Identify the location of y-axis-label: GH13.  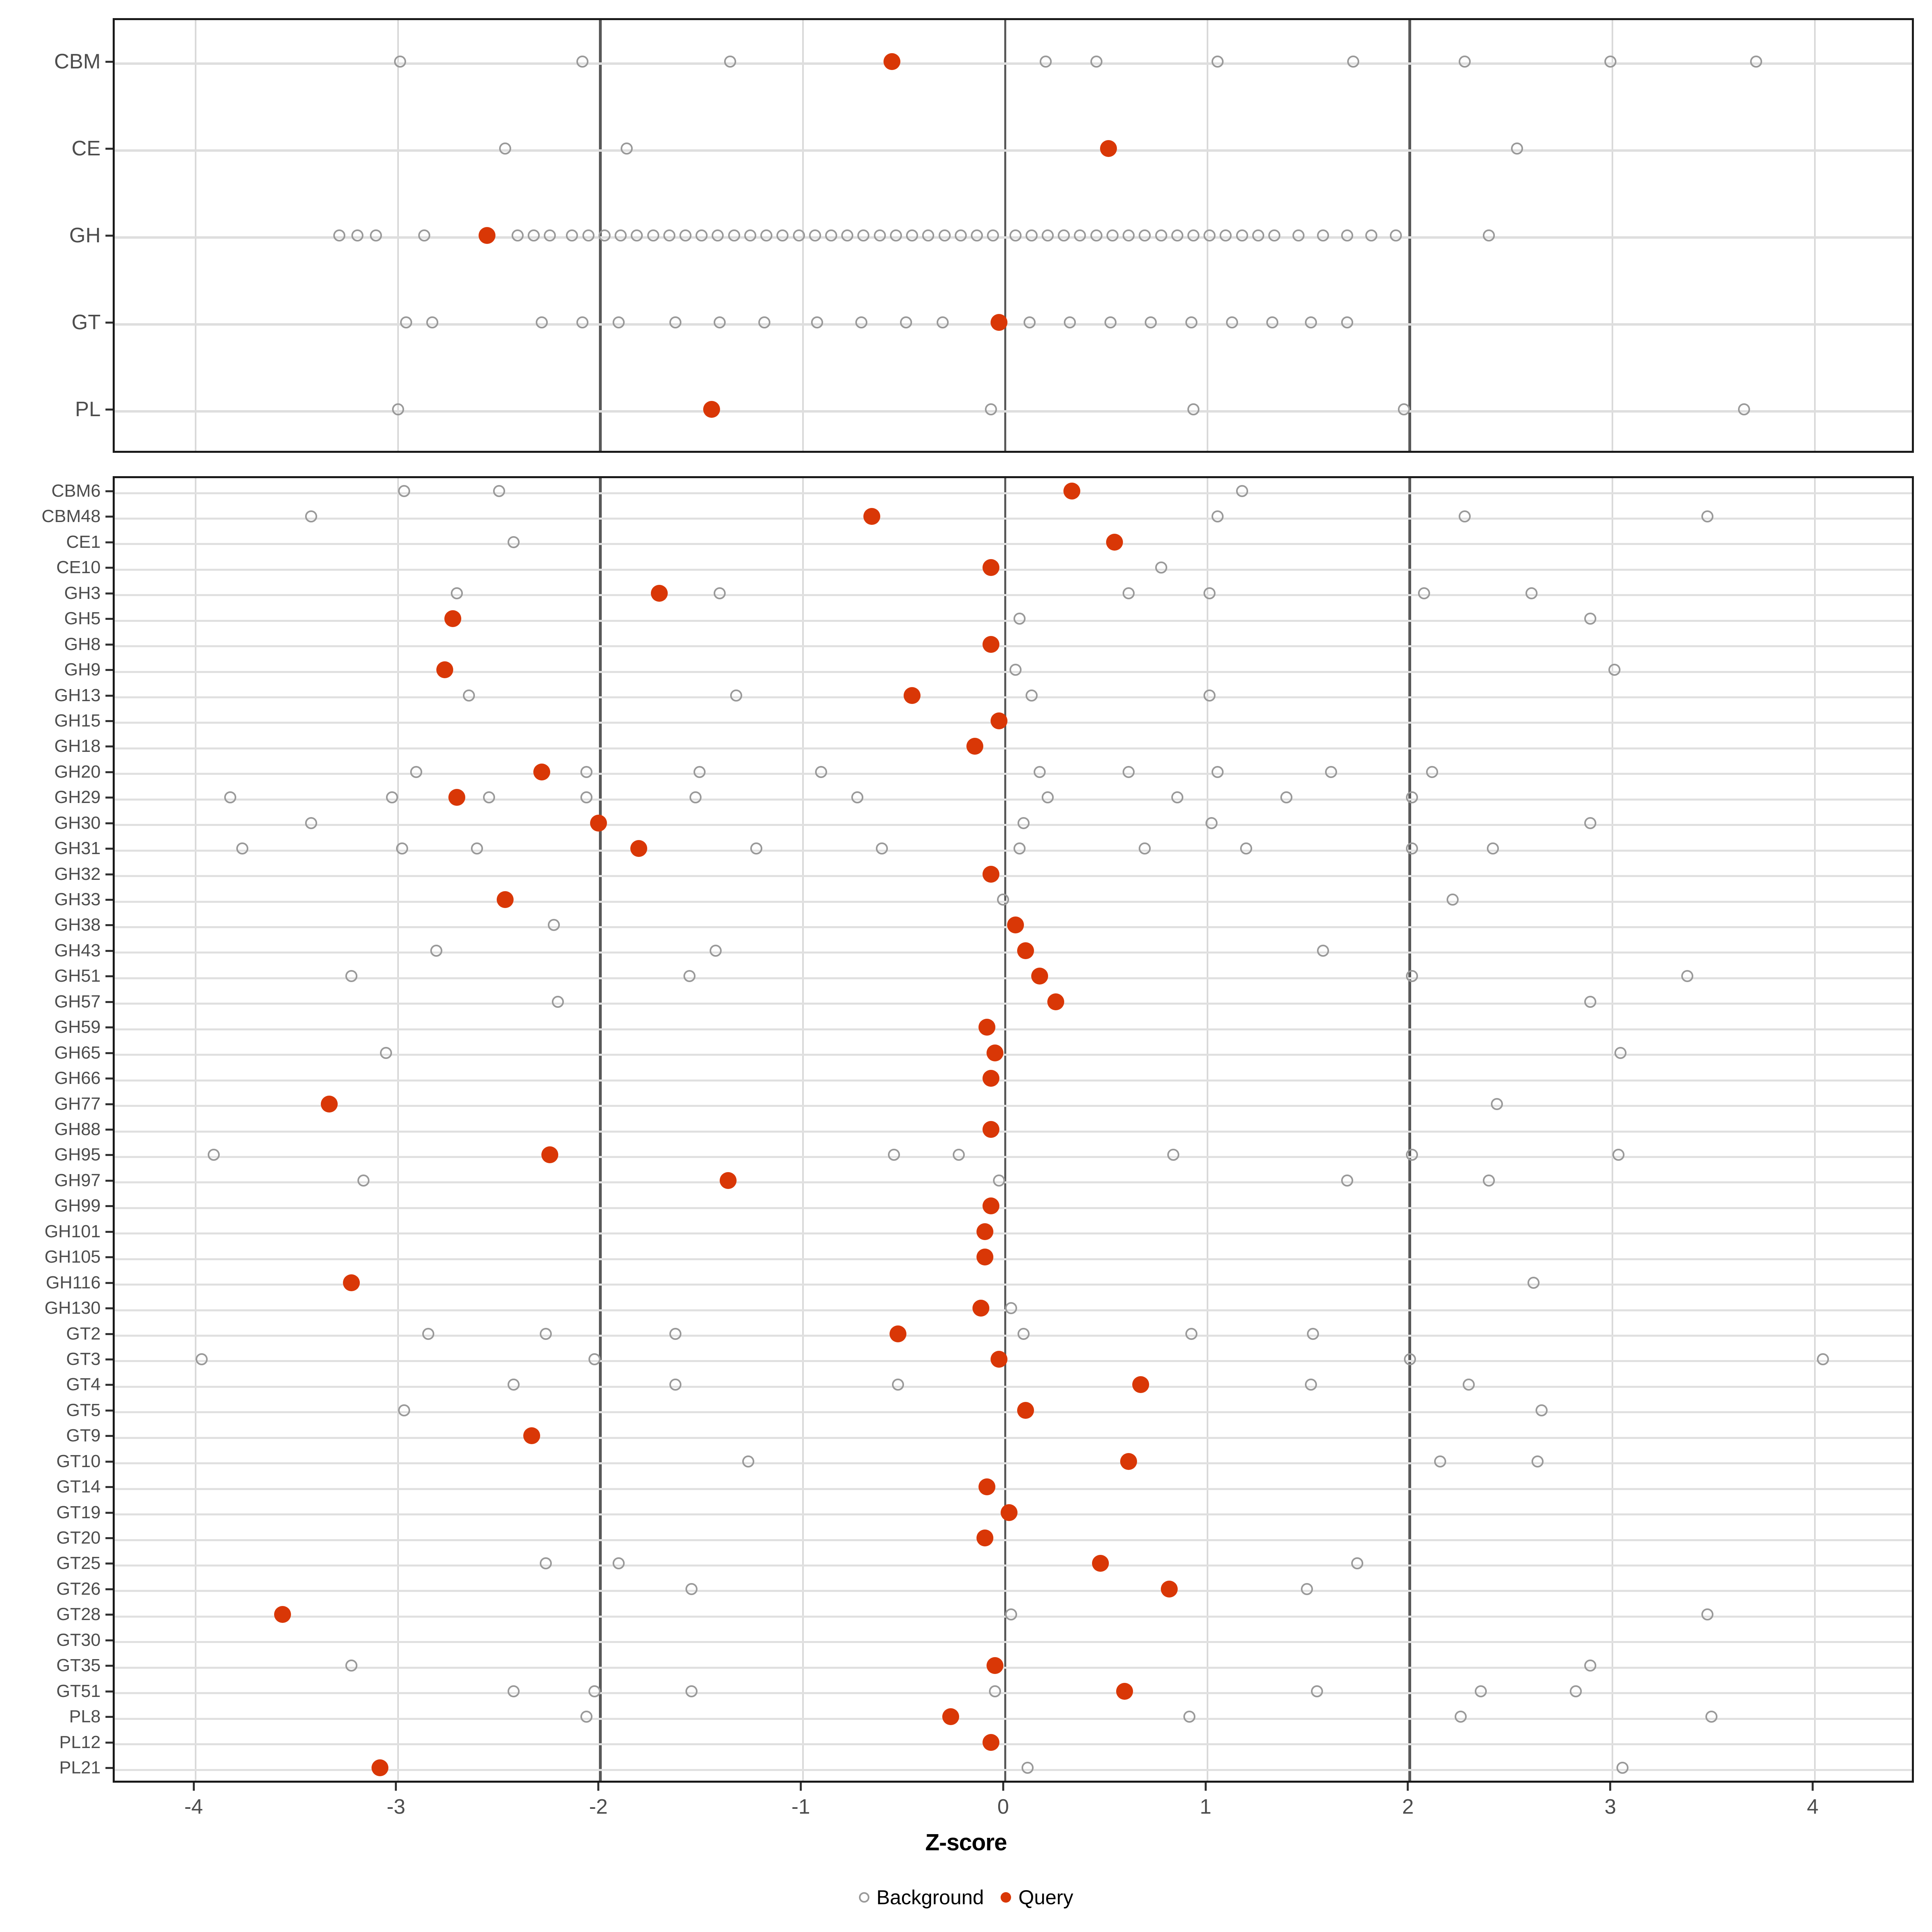
(77, 695).